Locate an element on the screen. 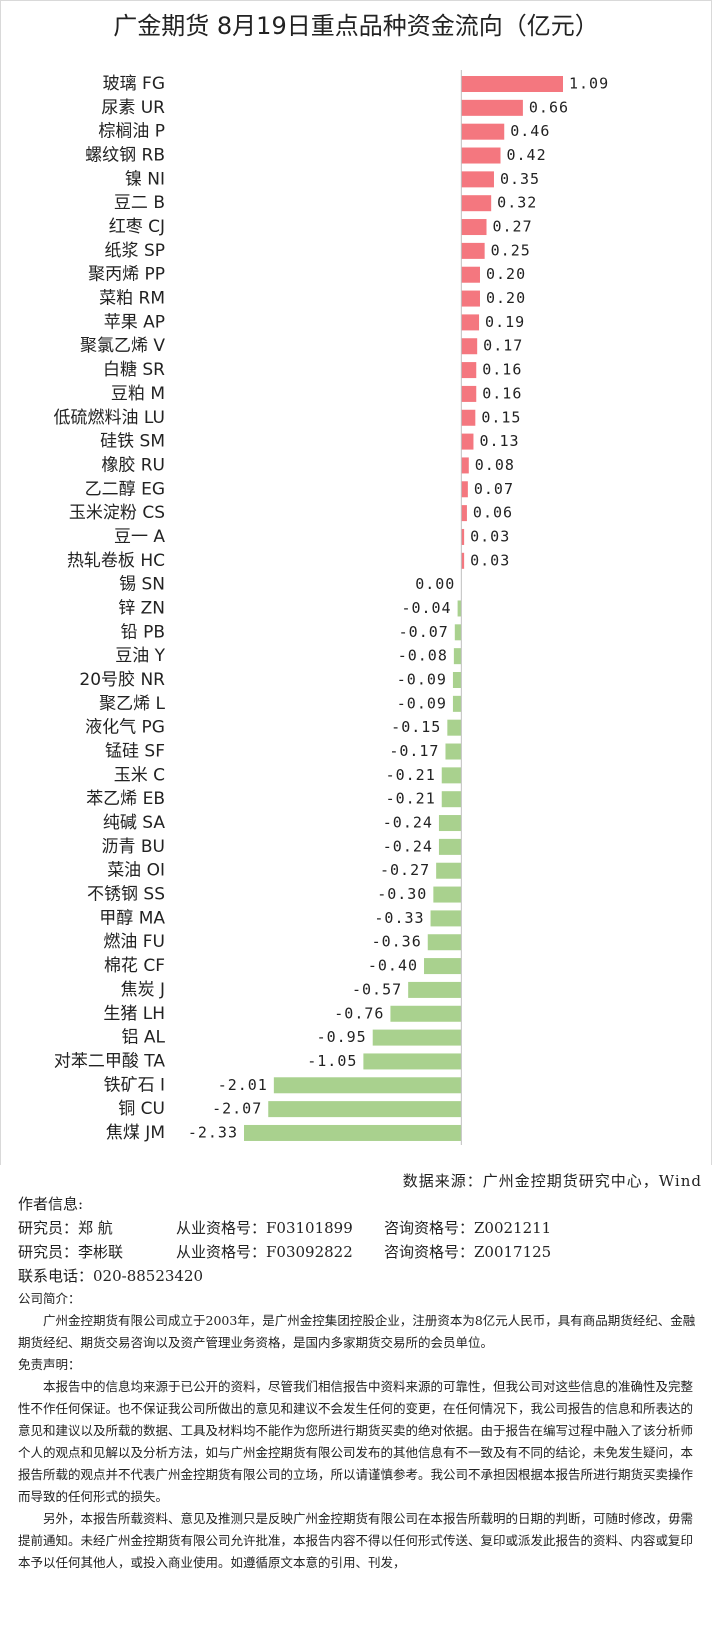 The width and height of the screenshot is (712, 1633). analyst-row: 研究员：郑 航 从业资格号：F03101899 咨询资格号：Z0021211 is located at coordinates (358, 1228).